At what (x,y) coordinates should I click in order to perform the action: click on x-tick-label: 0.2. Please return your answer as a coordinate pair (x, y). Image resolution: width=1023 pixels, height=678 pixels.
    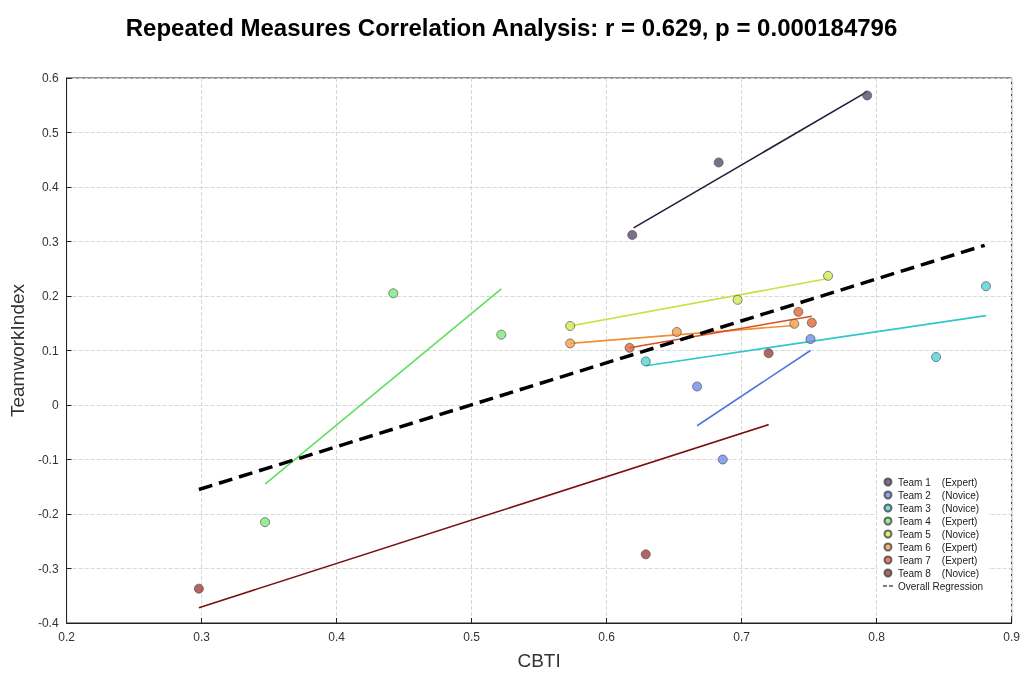
    Looking at the image, I should click on (67, 637).